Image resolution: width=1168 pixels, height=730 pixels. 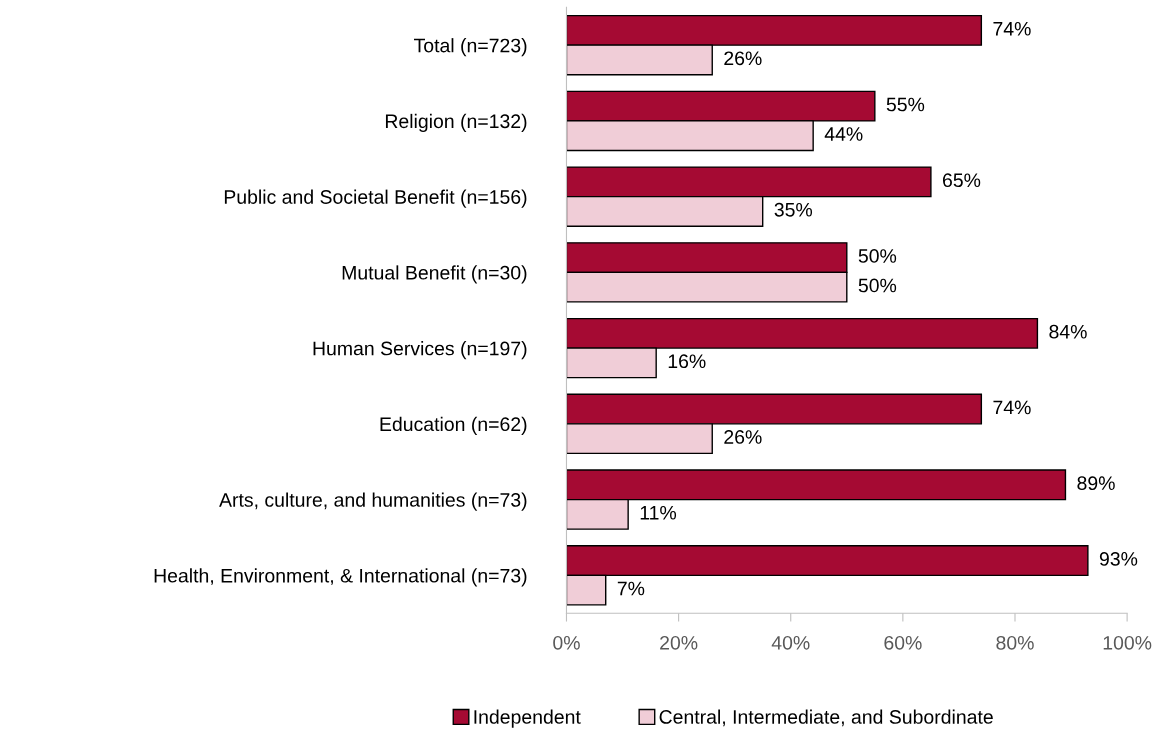 What do you see at coordinates (793, 209) in the screenshot?
I see `data-label: 35%` at bounding box center [793, 209].